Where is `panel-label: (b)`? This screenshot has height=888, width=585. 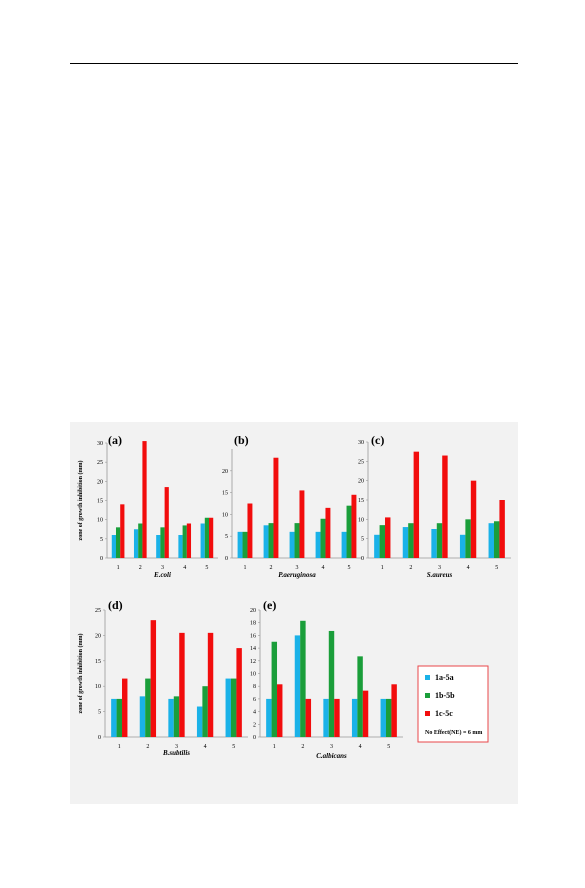
panel-label: (b) is located at coordinates (241, 440).